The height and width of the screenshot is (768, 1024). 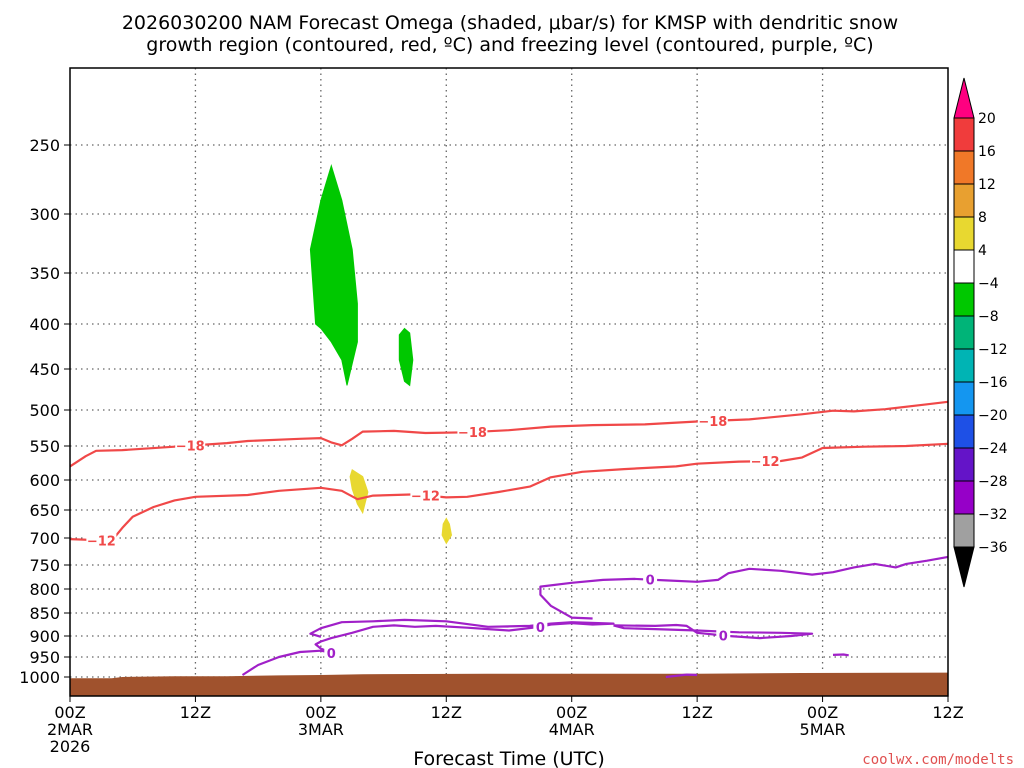 I want to click on y-tick-label-650: 650, so click(x=44, y=510).